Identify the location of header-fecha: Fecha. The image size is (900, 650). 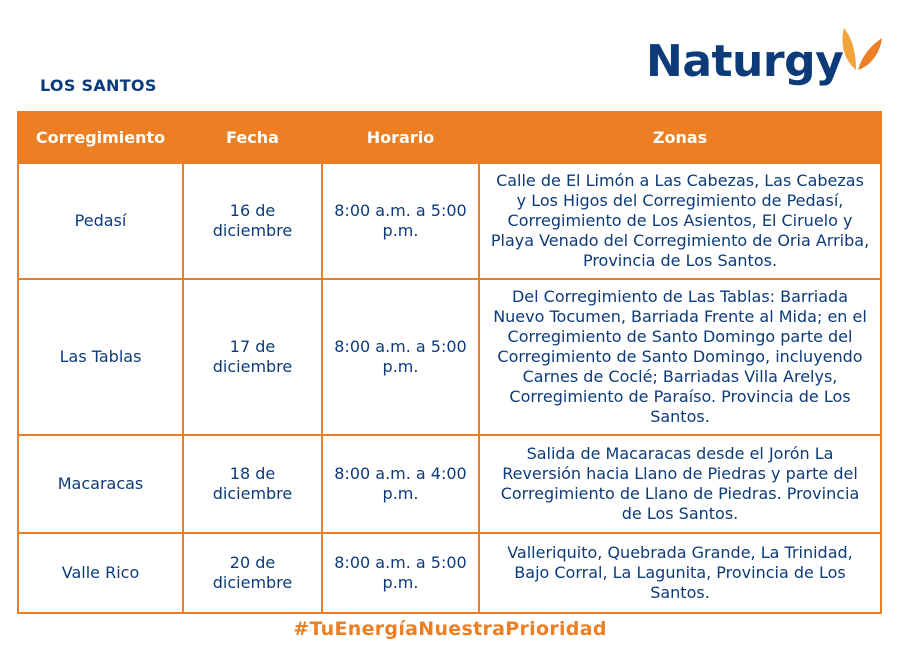
(252, 137).